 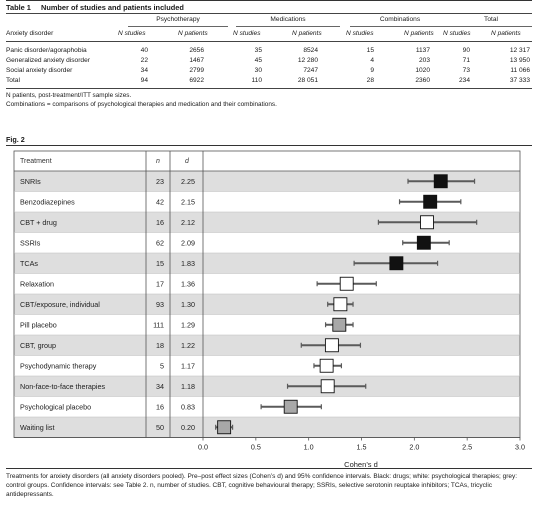 I want to click on x-axis: 0.0 0.5 1.0 1.5 2.0 2.5 3.0, so click(x=269, y=444).